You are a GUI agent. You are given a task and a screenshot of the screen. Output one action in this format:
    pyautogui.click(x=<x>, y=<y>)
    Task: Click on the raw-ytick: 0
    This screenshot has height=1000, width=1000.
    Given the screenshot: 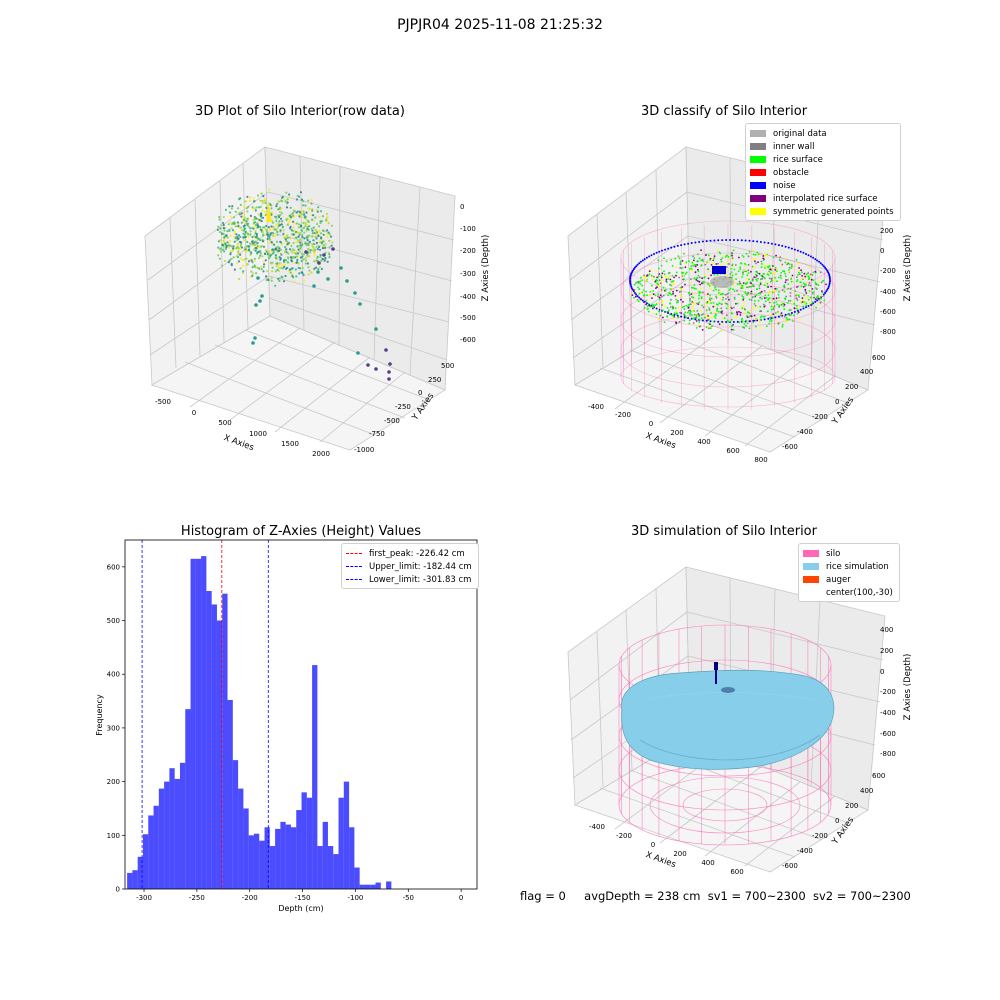 What is the action you would take?
    pyautogui.click(x=420, y=393)
    